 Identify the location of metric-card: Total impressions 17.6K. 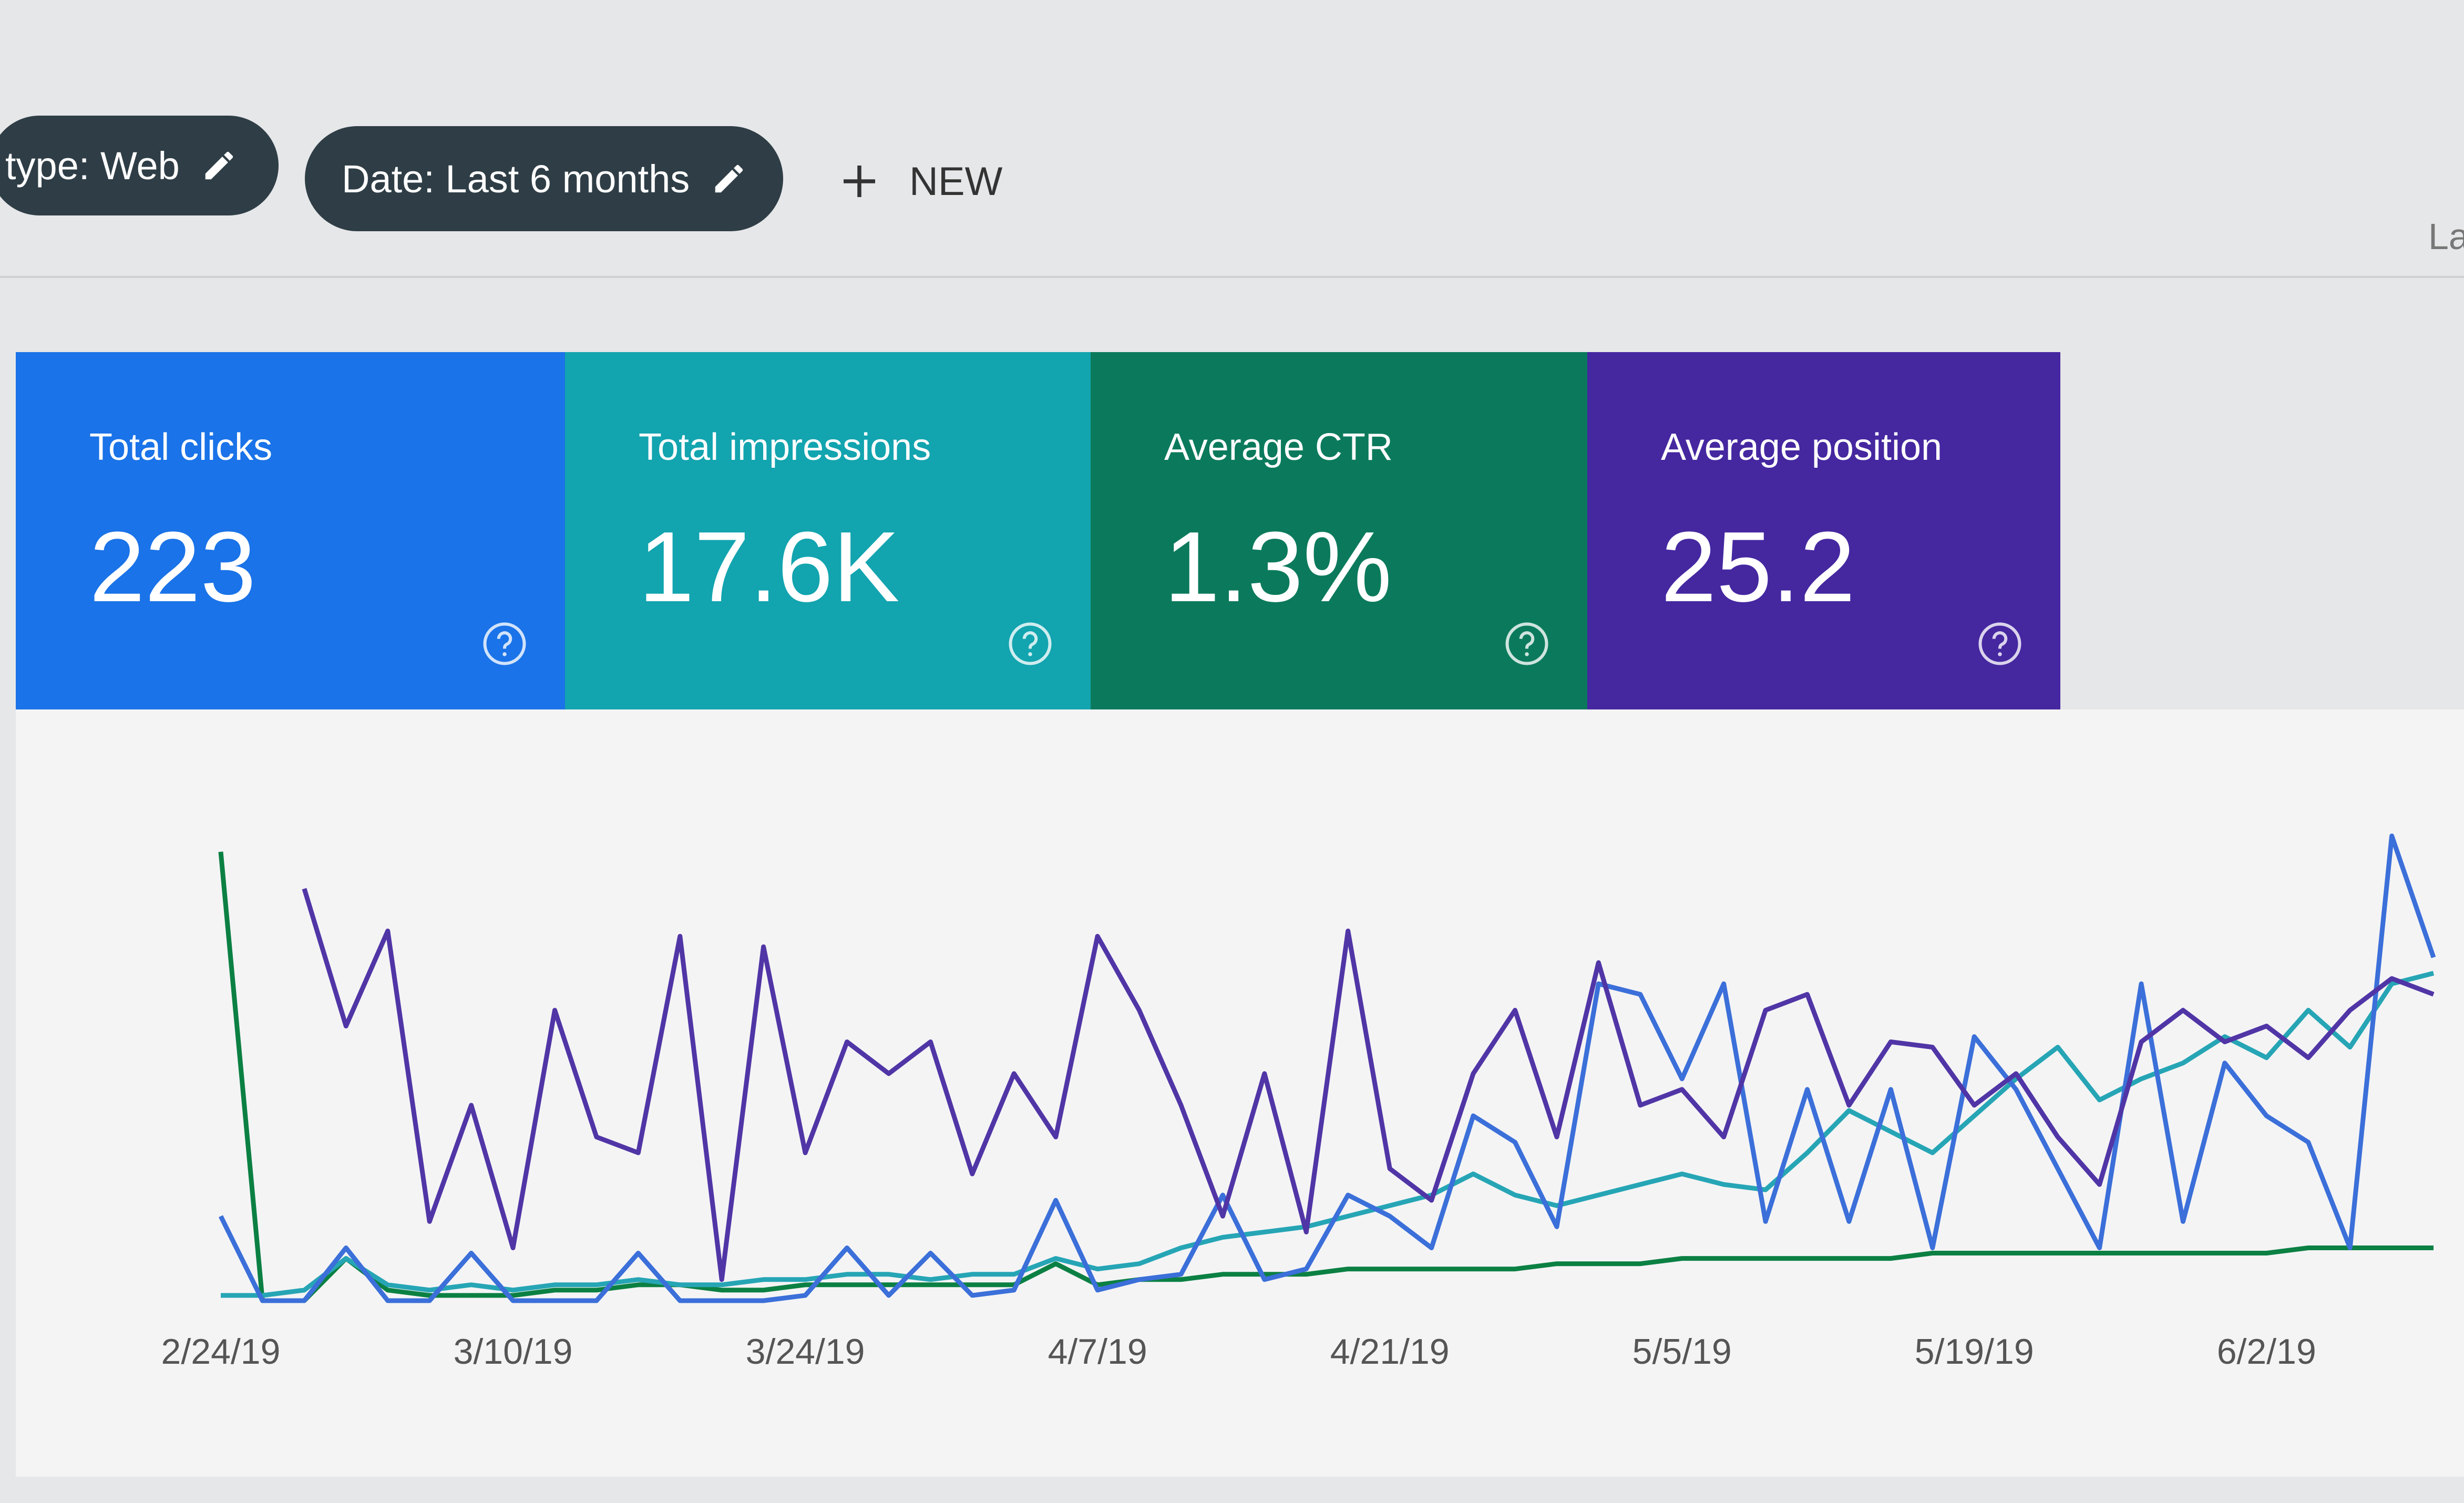
(828, 531).